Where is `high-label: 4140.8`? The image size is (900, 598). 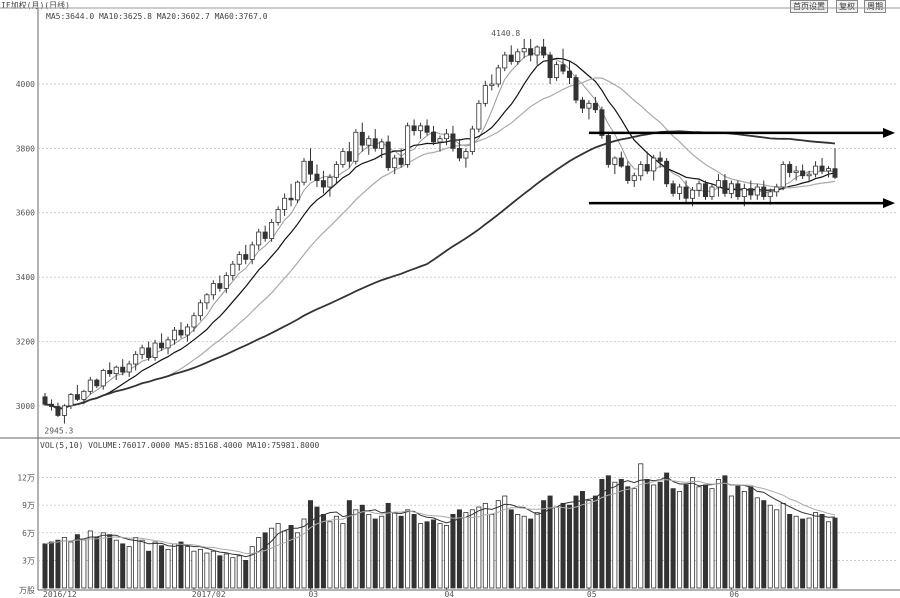
high-label: 4140.8 is located at coordinates (505, 33).